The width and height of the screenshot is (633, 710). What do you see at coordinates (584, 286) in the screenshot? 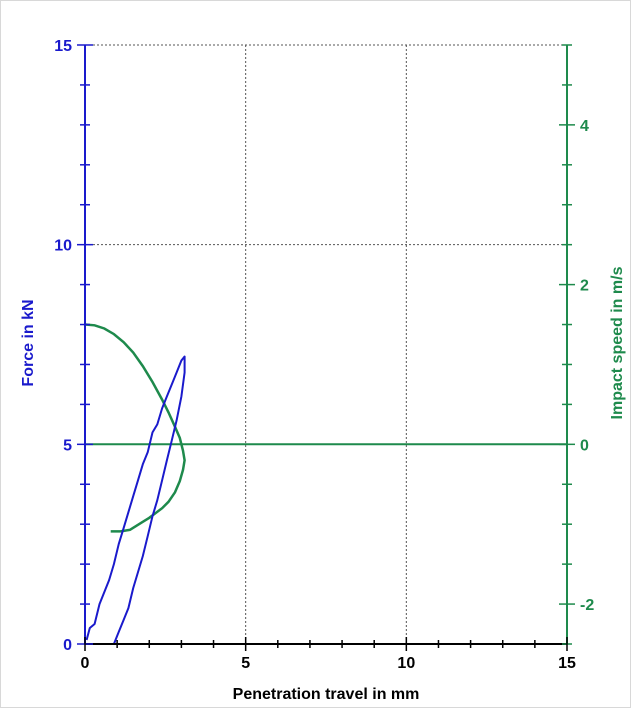
I see `y2-tick-label: 2` at bounding box center [584, 286].